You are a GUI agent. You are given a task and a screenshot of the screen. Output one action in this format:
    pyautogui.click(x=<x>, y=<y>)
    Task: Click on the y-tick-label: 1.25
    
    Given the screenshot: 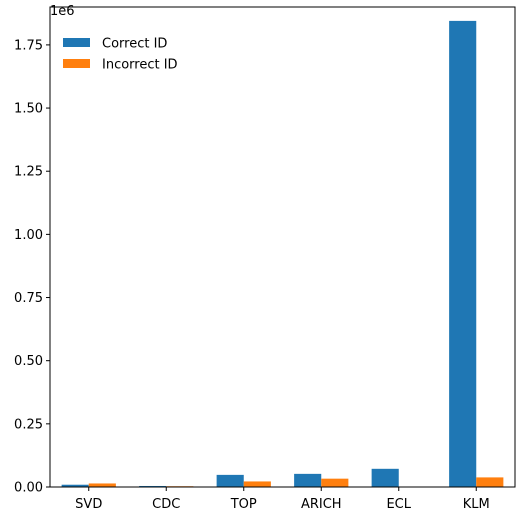 What is the action you would take?
    pyautogui.click(x=28, y=172)
    